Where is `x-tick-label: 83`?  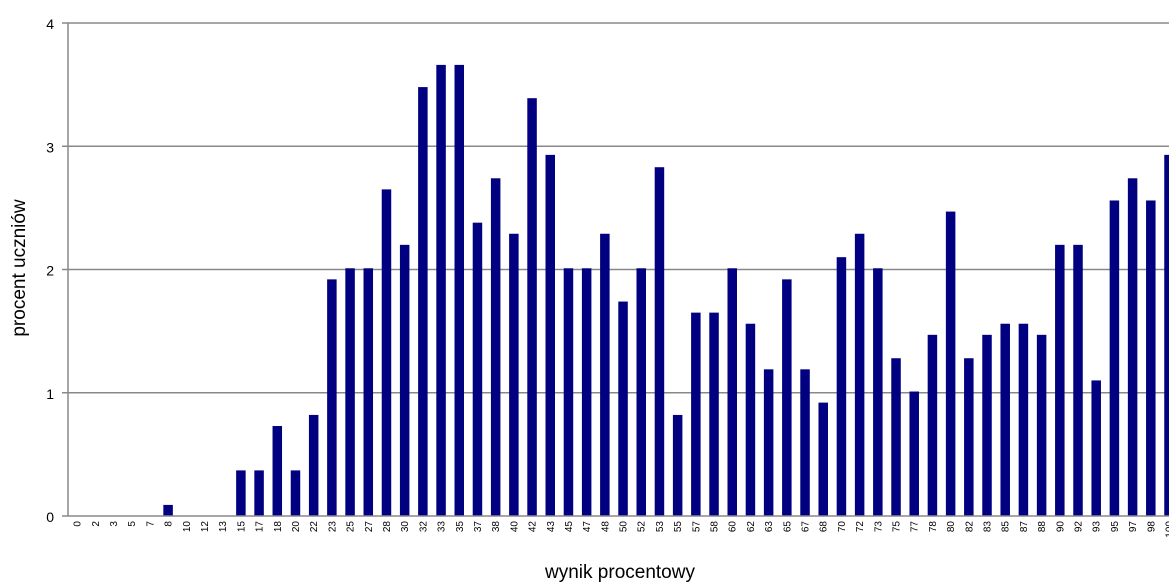 x-tick-label: 83 is located at coordinates (988, 527).